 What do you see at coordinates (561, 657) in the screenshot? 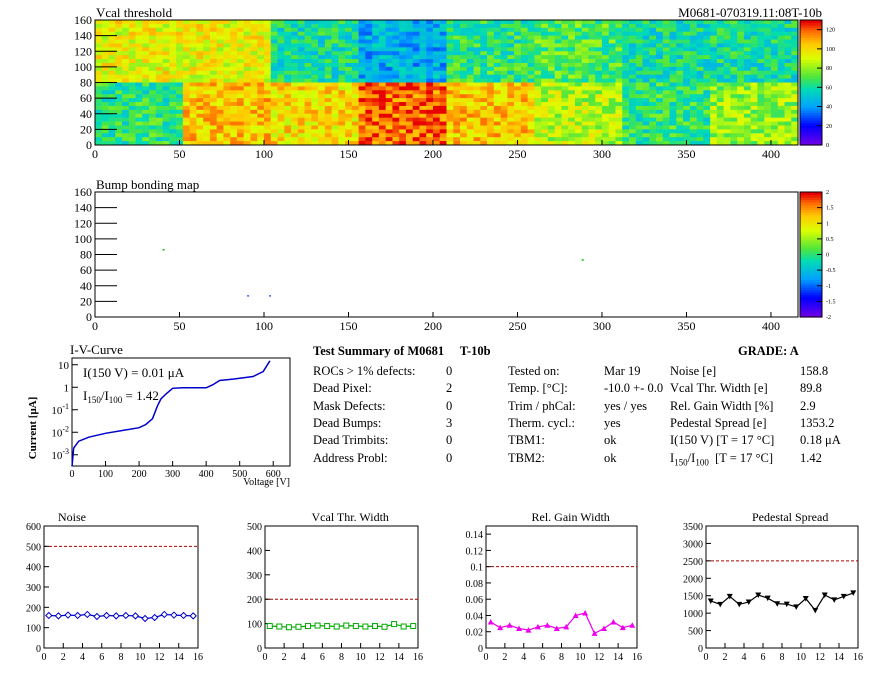
I see `plot-x-tick-label: 8` at bounding box center [561, 657].